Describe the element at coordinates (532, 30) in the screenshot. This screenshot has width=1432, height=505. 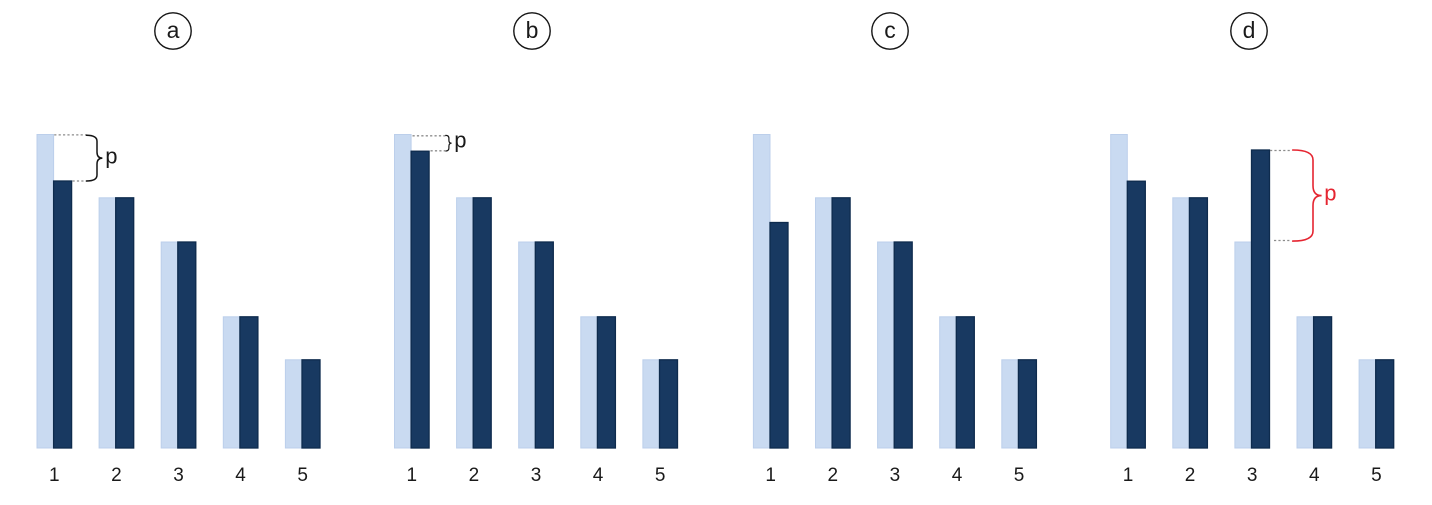
I see `svg-text: b` at that location.